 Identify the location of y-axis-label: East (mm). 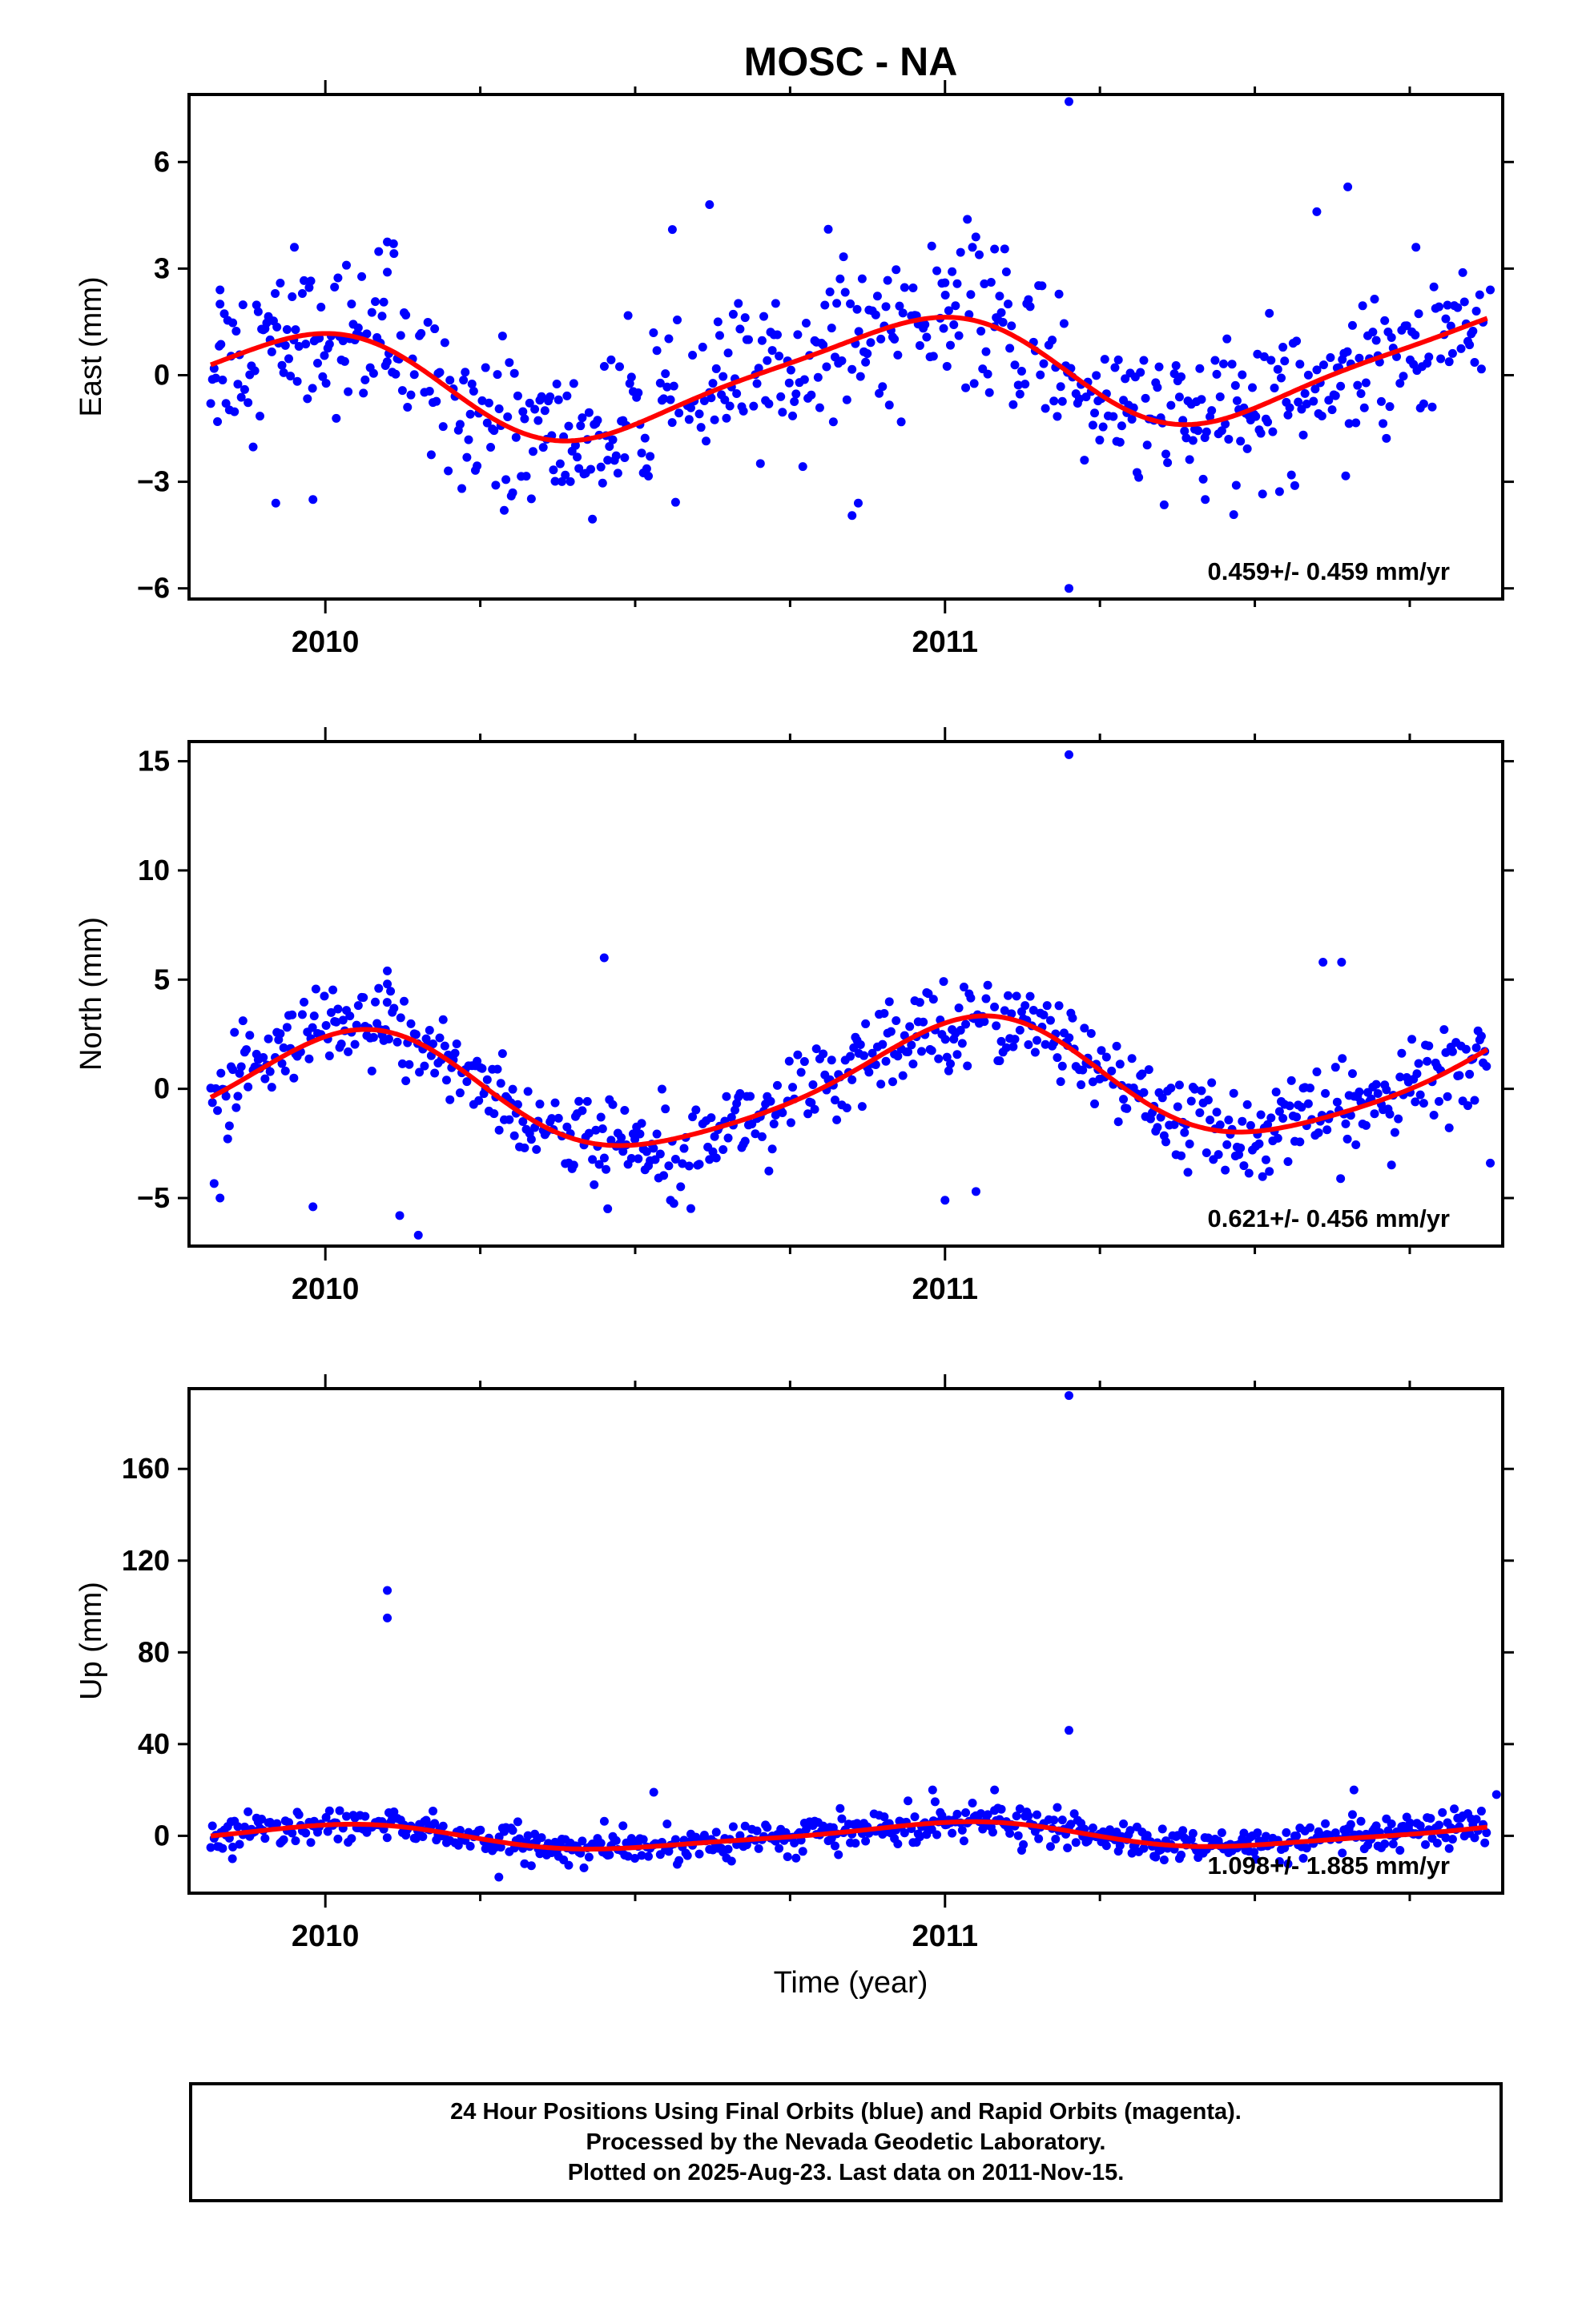
(91, 346).